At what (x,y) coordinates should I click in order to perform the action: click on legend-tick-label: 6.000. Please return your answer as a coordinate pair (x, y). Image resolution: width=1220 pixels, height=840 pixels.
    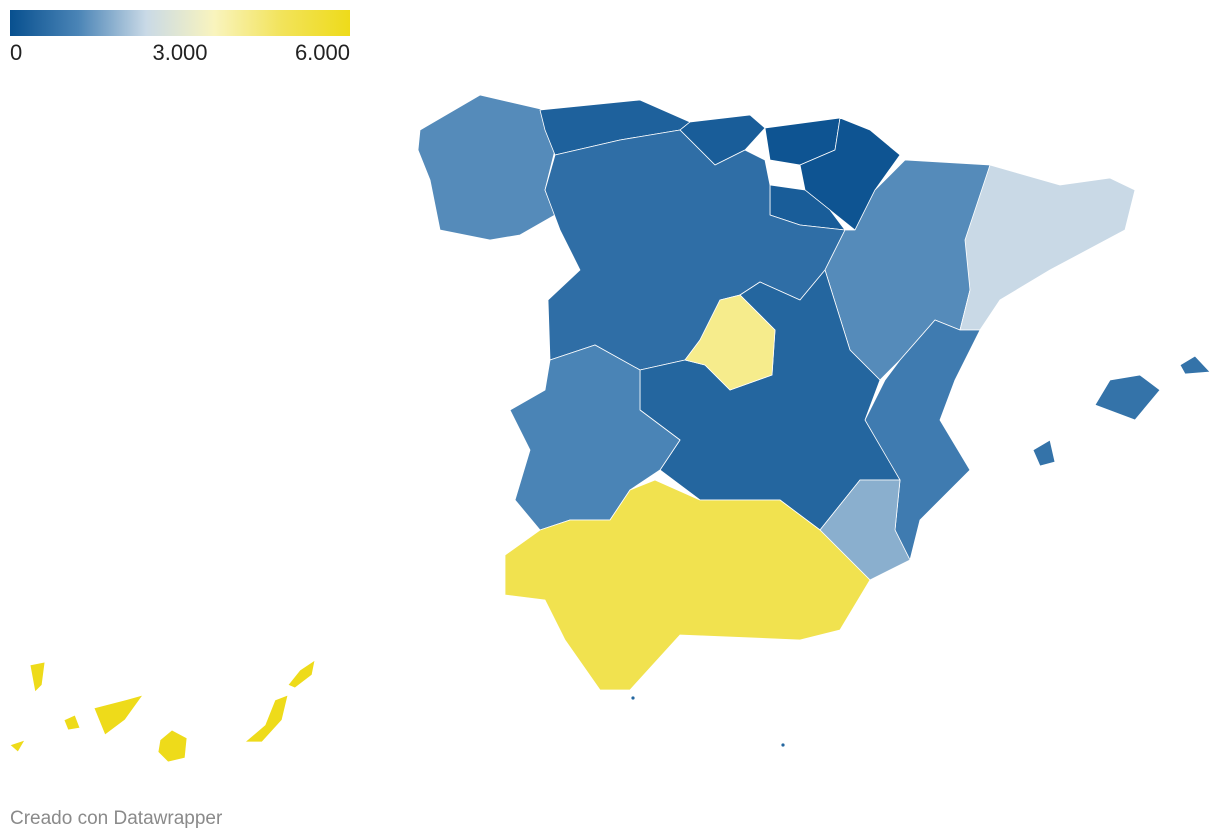
    Looking at the image, I should click on (322, 52).